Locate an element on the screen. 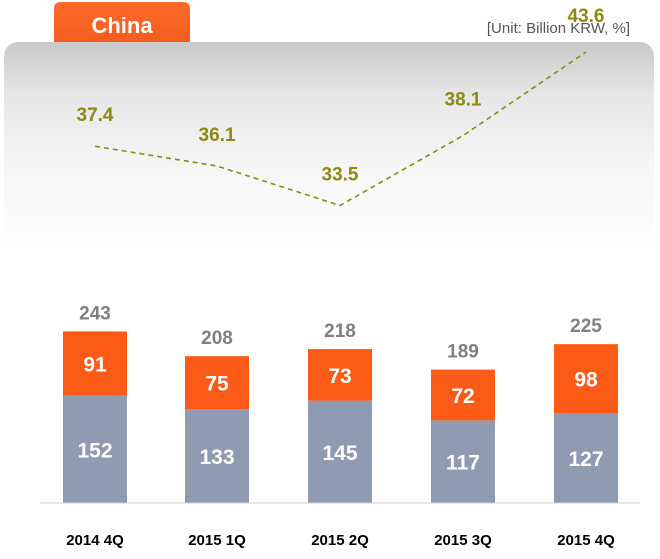 The image size is (660, 559). bar-bottom-label-1: 133 is located at coordinates (216, 457).